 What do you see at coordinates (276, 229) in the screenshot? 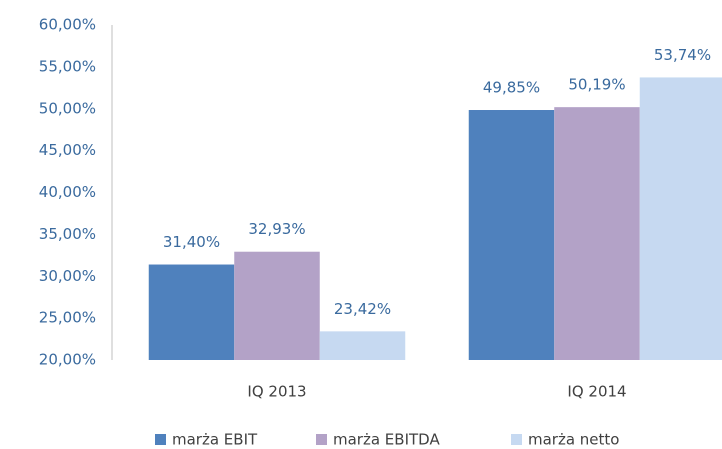
I see `value-label: 32,93%` at bounding box center [276, 229].